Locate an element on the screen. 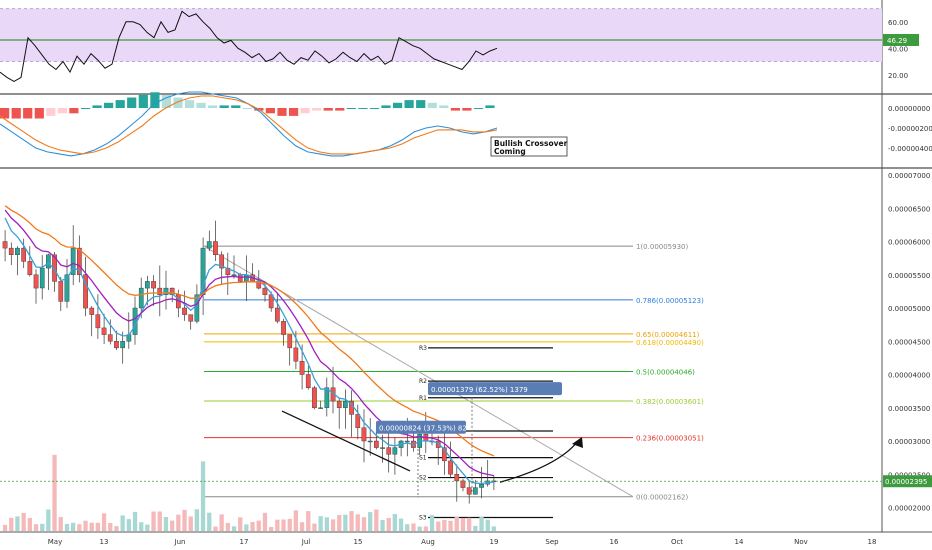 The height and width of the screenshot is (550, 932). time-tick-label: Jul is located at coordinates (306, 542).